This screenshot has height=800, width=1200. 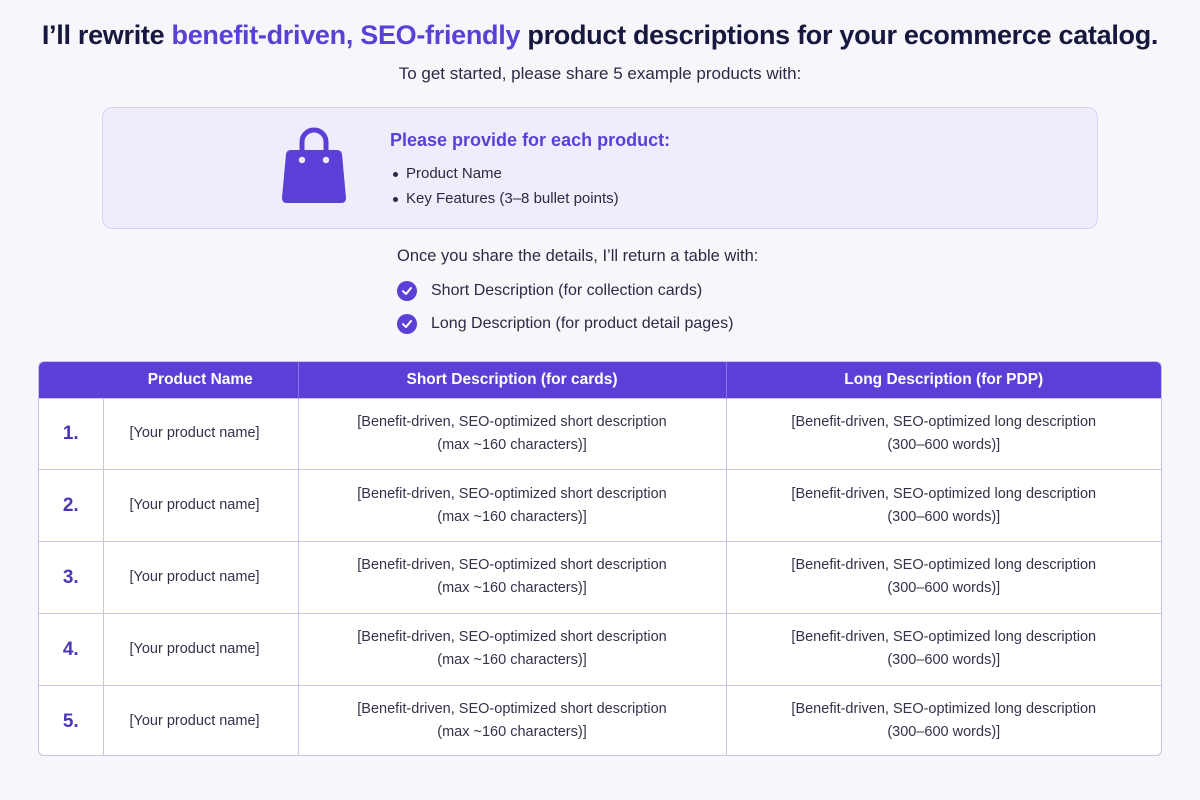 I want to click on title-accent: benefit-driven, SEO-friendly, so click(x=346, y=35).